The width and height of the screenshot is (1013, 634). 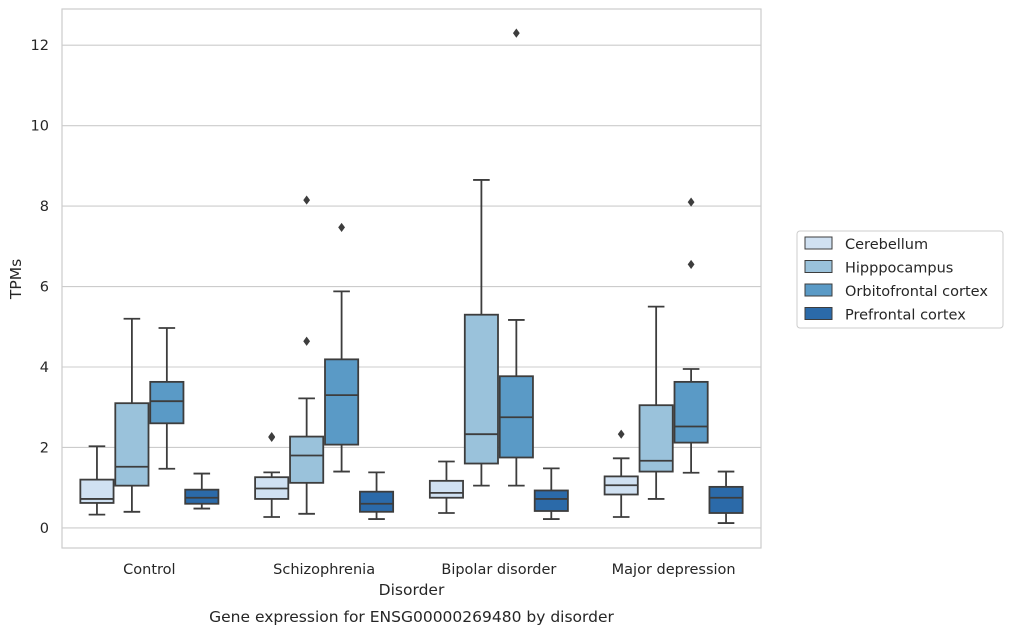 What do you see at coordinates (44, 448) in the screenshot?
I see `y-tick-label: 2` at bounding box center [44, 448].